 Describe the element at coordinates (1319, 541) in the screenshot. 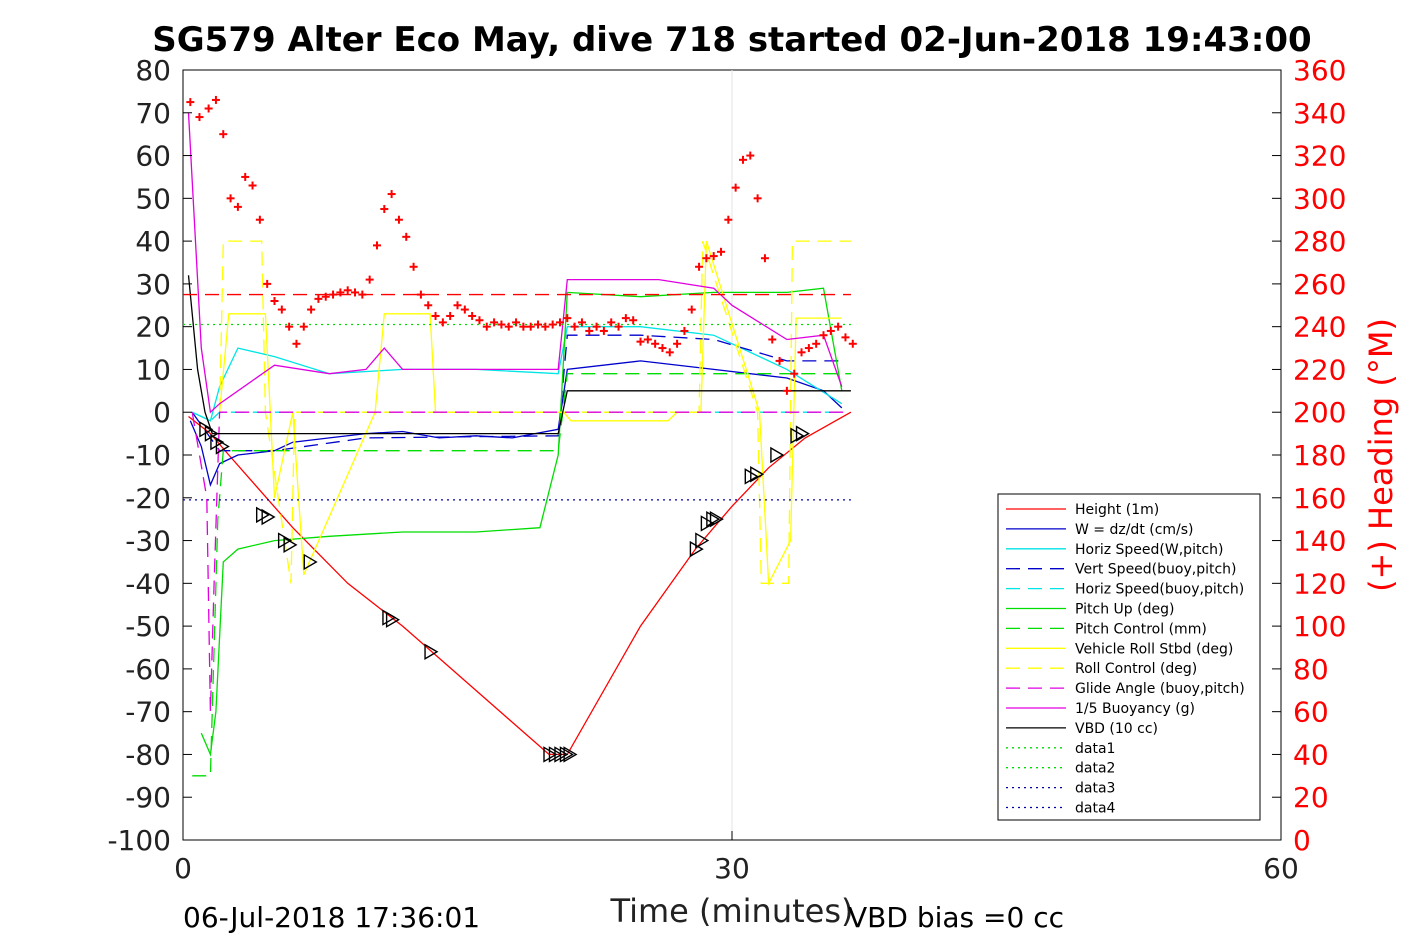

I see `y-right-tick-label: 140` at that location.